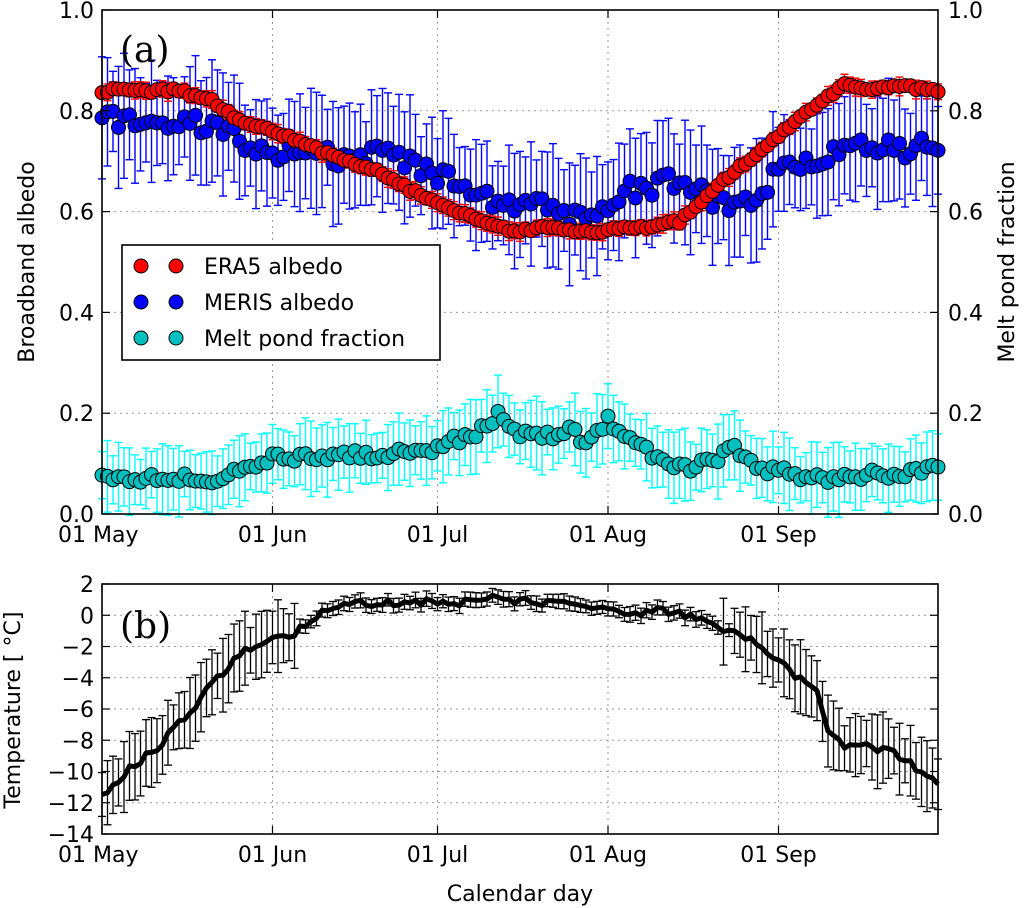 This screenshot has height=908, width=1025. Describe the element at coordinates (965, 213) in the screenshot. I see `panel-a-ytick-label-right: 0.6` at that location.